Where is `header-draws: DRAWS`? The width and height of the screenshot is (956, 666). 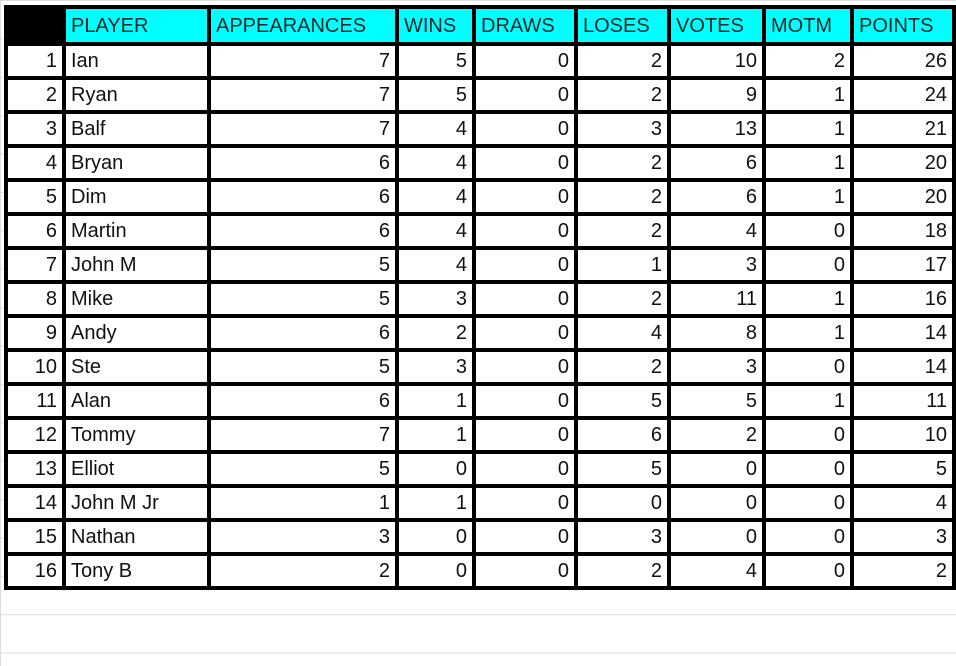 header-draws: DRAWS is located at coordinates (525, 25).